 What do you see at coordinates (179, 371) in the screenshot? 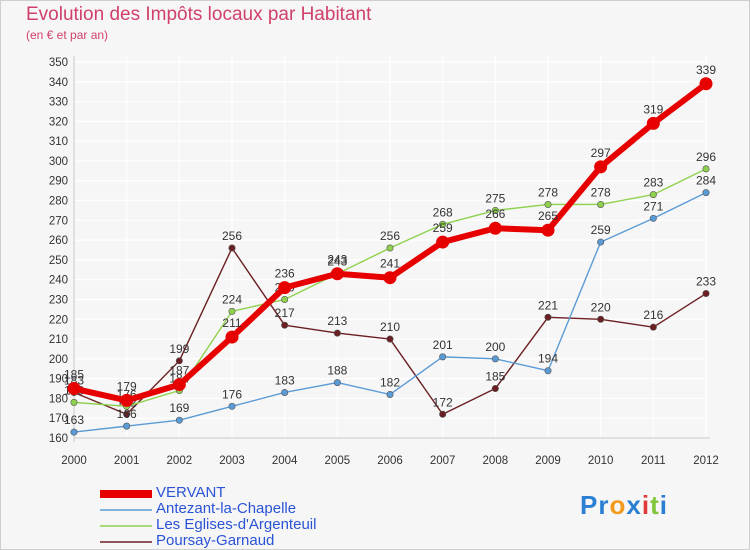
I see `data-label: 187` at bounding box center [179, 371].